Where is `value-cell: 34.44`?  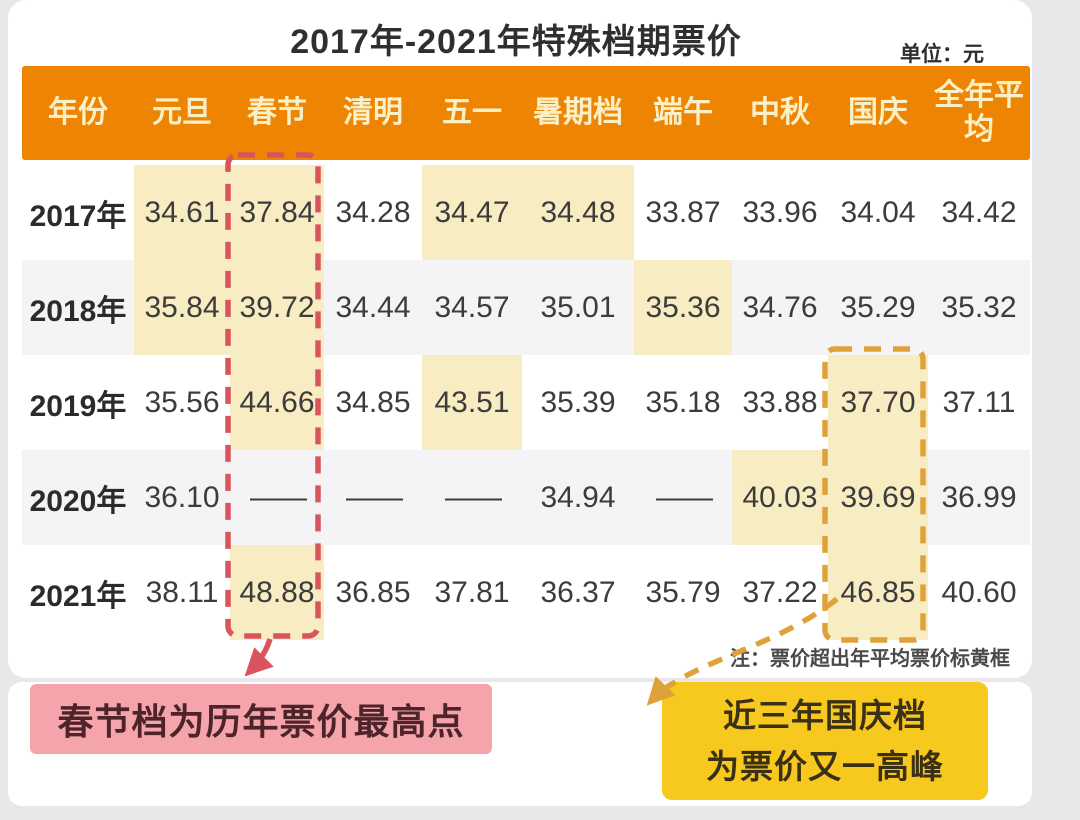 value-cell: 34.44 is located at coordinates (373, 307).